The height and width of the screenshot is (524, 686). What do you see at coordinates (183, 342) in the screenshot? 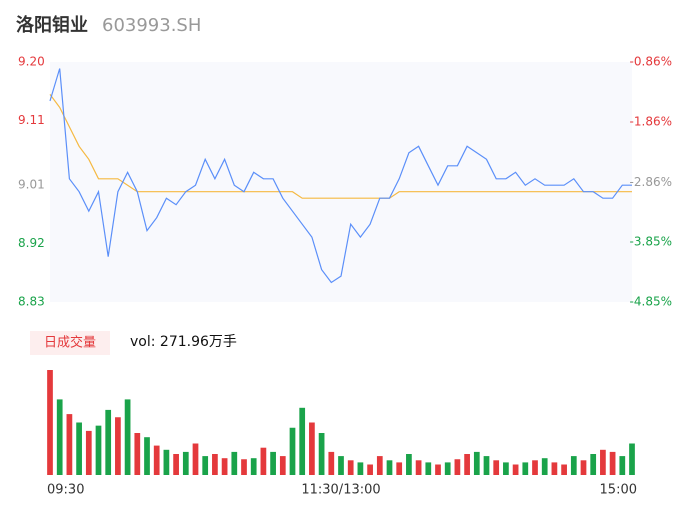
I see `volume-annotation: vol: 271.96万手` at bounding box center [183, 342].